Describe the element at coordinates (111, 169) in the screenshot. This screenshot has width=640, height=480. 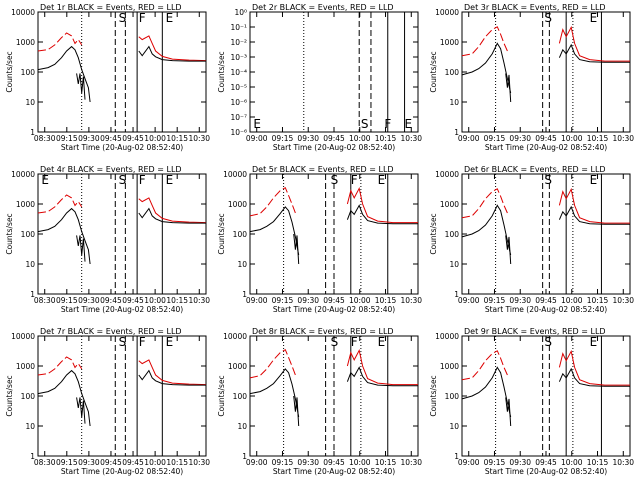
I see `panel-title: Det 4r BLACK = Events, RED = LLD` at that location.